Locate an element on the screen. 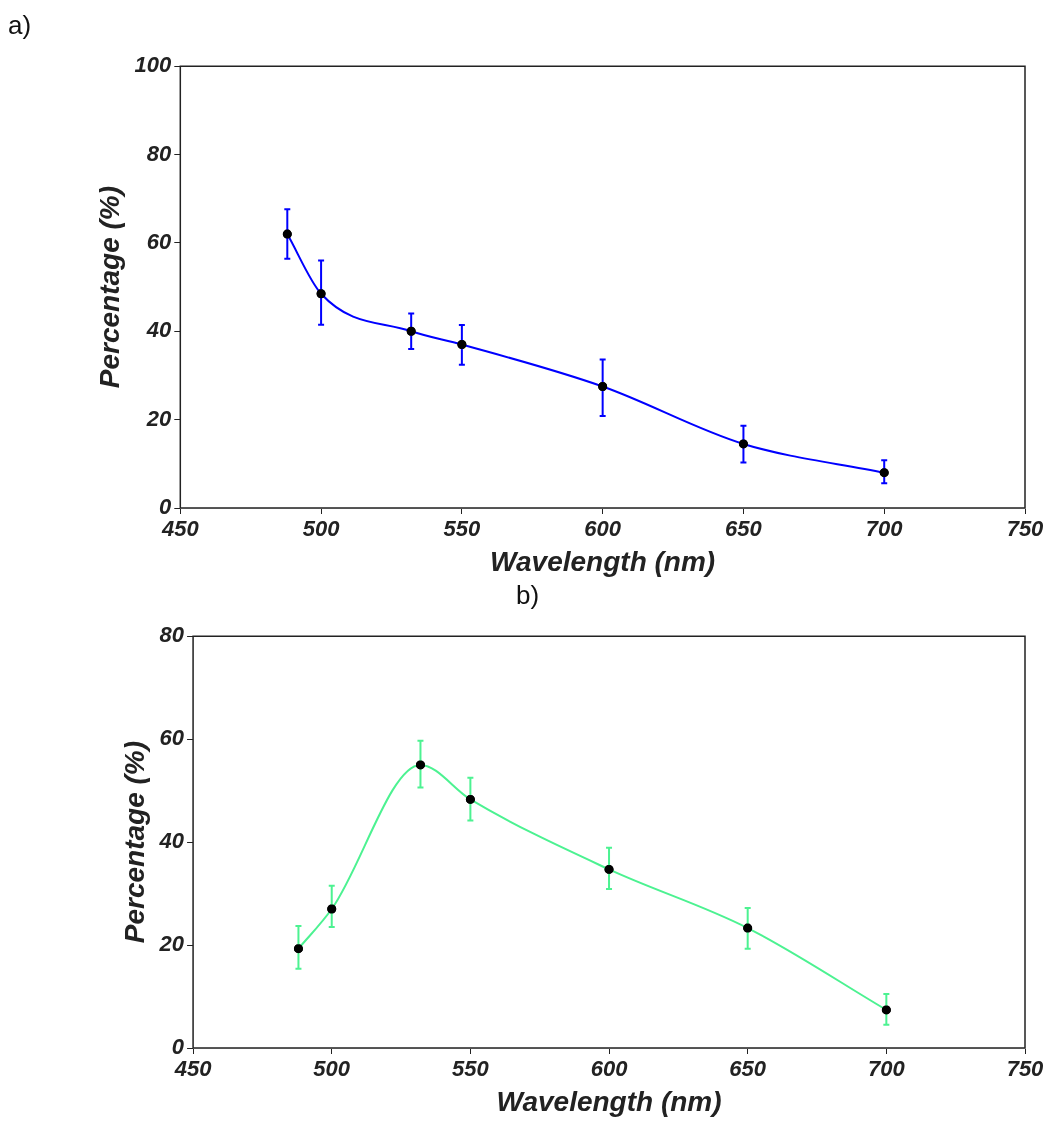 The width and height of the screenshot is (1055, 1137). chart-title: b) is located at coordinates (527, 596).